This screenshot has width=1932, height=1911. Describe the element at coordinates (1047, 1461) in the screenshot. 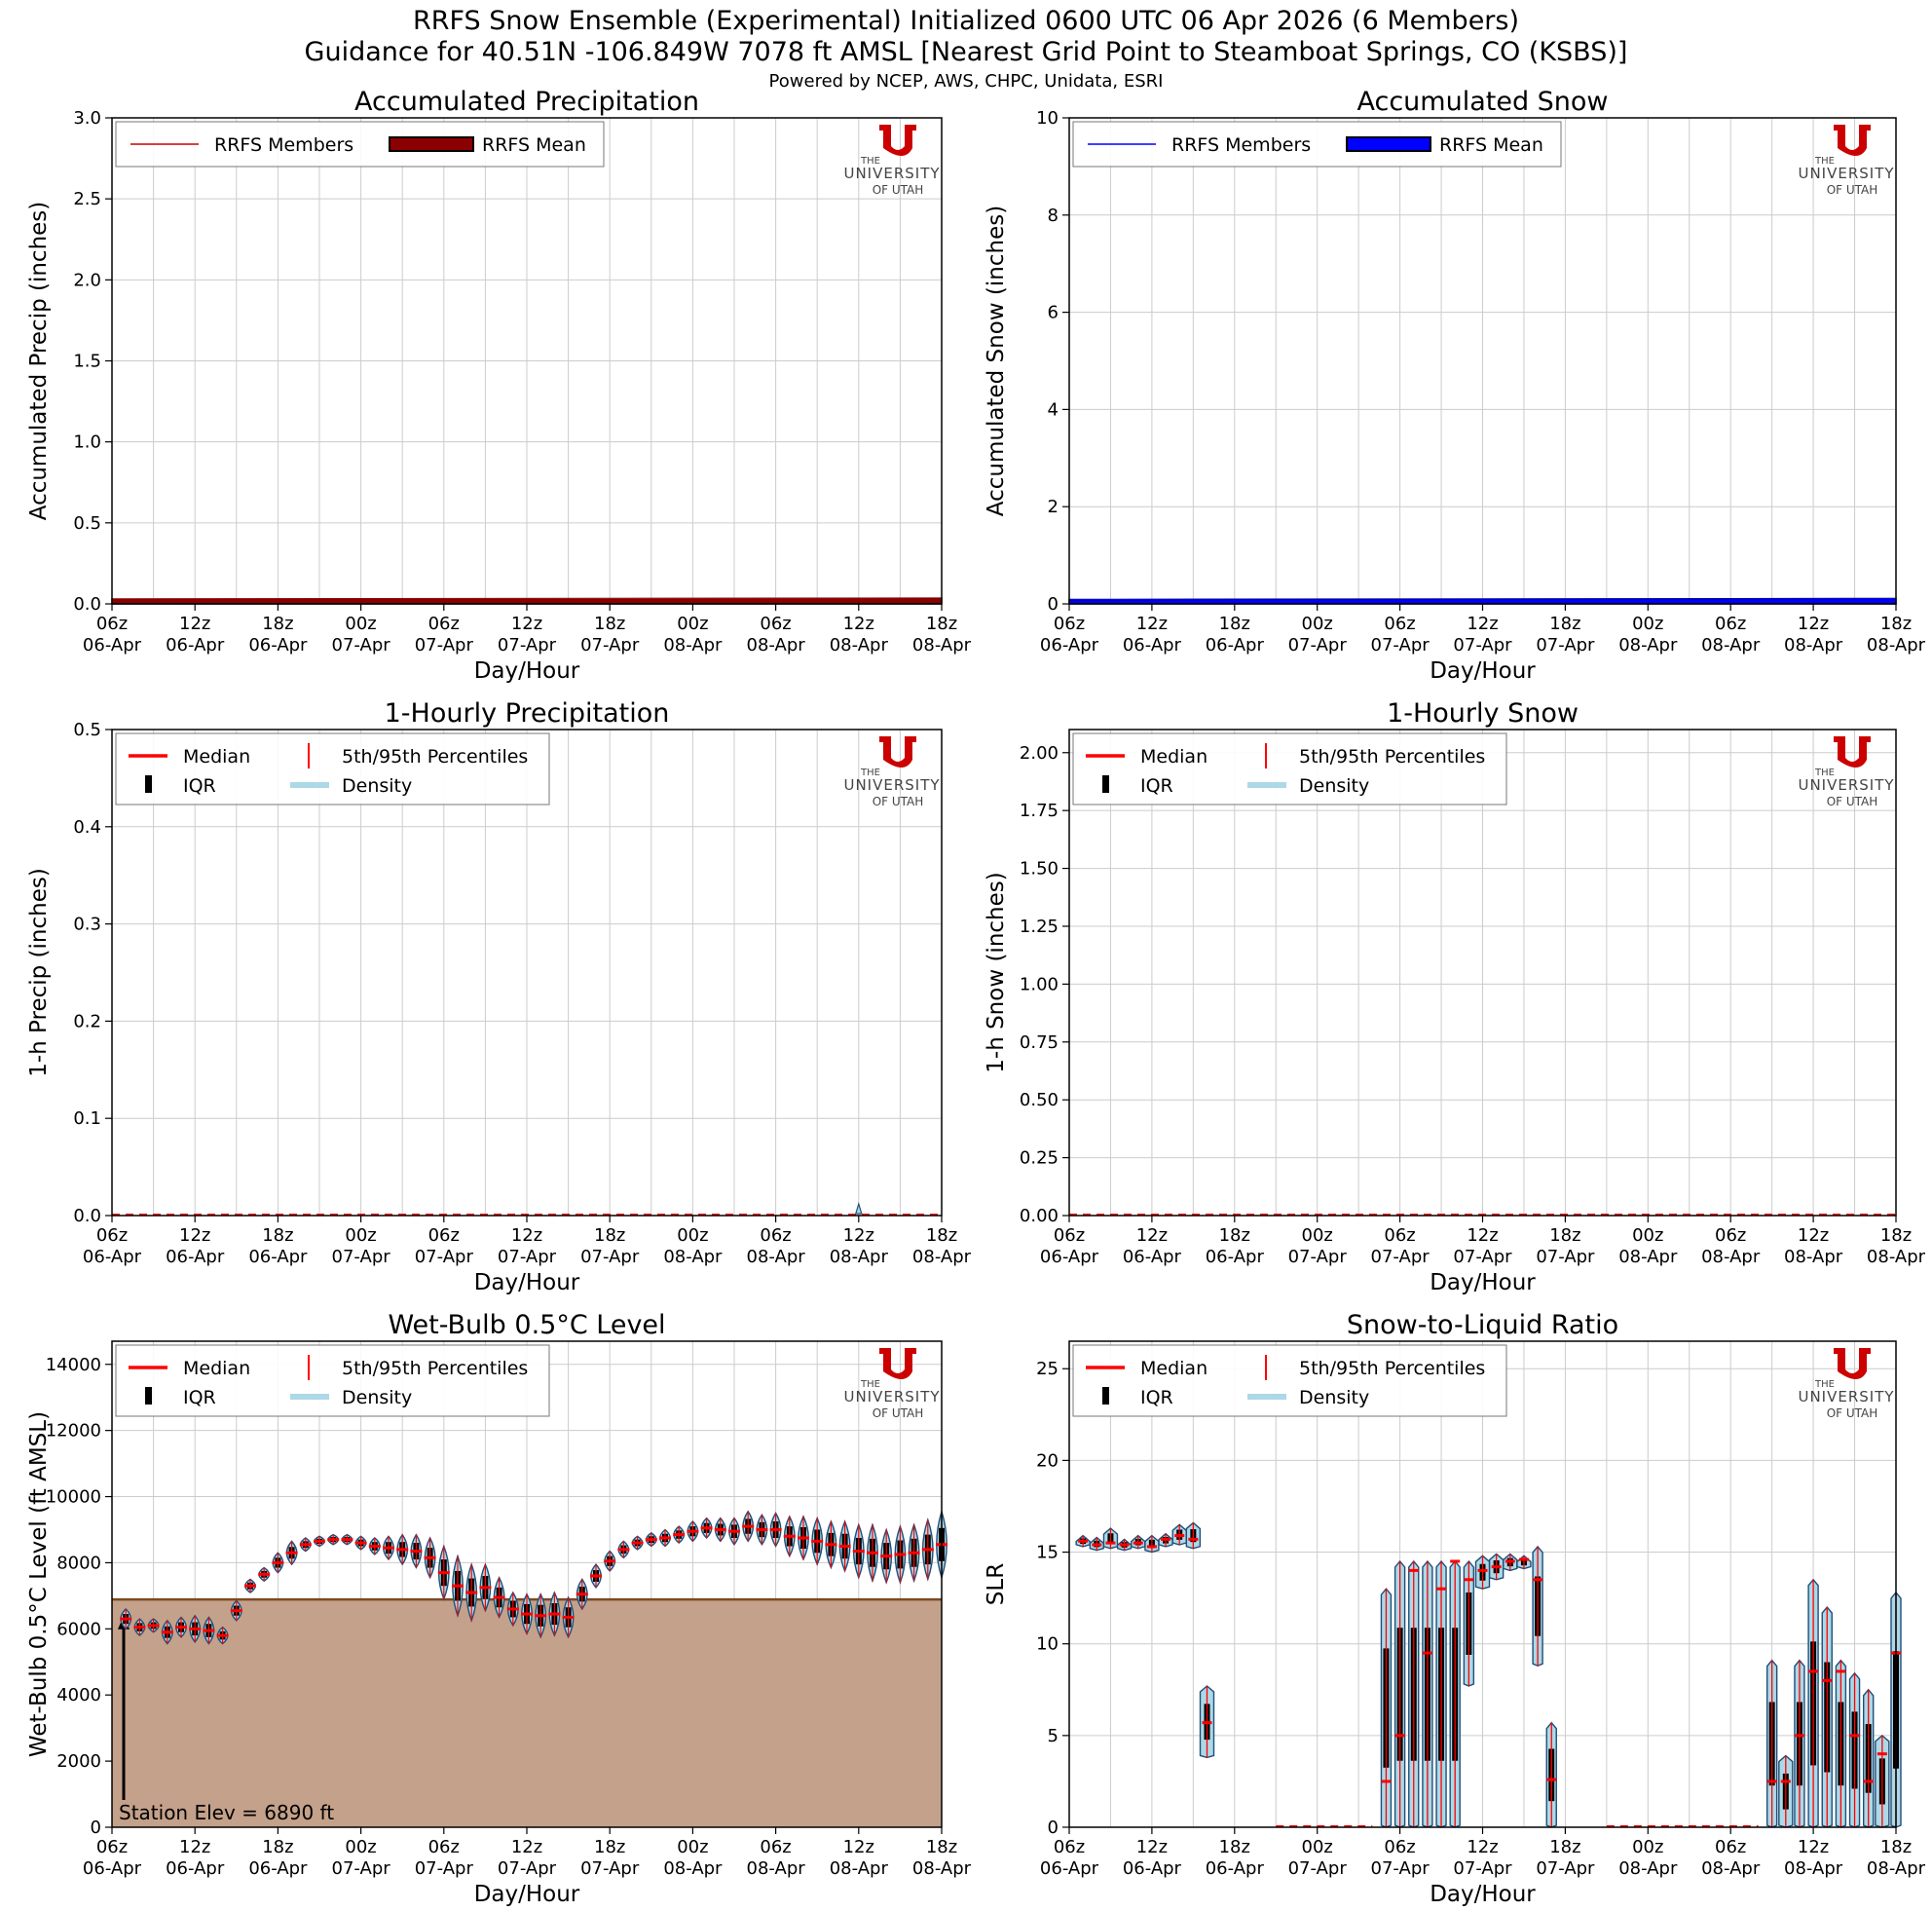

I see `y-tick-label: 20` at that location.